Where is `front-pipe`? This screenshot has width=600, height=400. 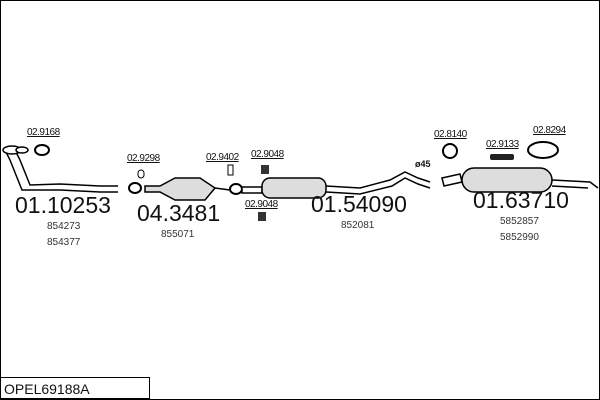 front-pipe is located at coordinates (60, 169).